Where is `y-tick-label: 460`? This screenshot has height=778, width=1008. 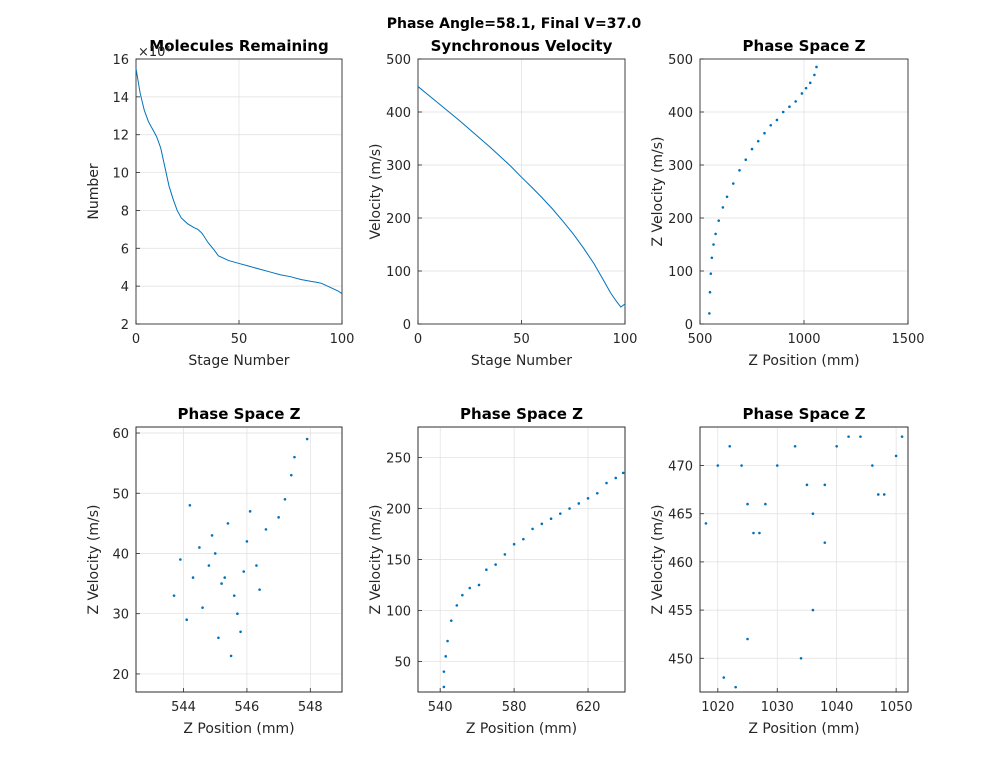
y-tick-label: 460 is located at coordinates (680, 563).